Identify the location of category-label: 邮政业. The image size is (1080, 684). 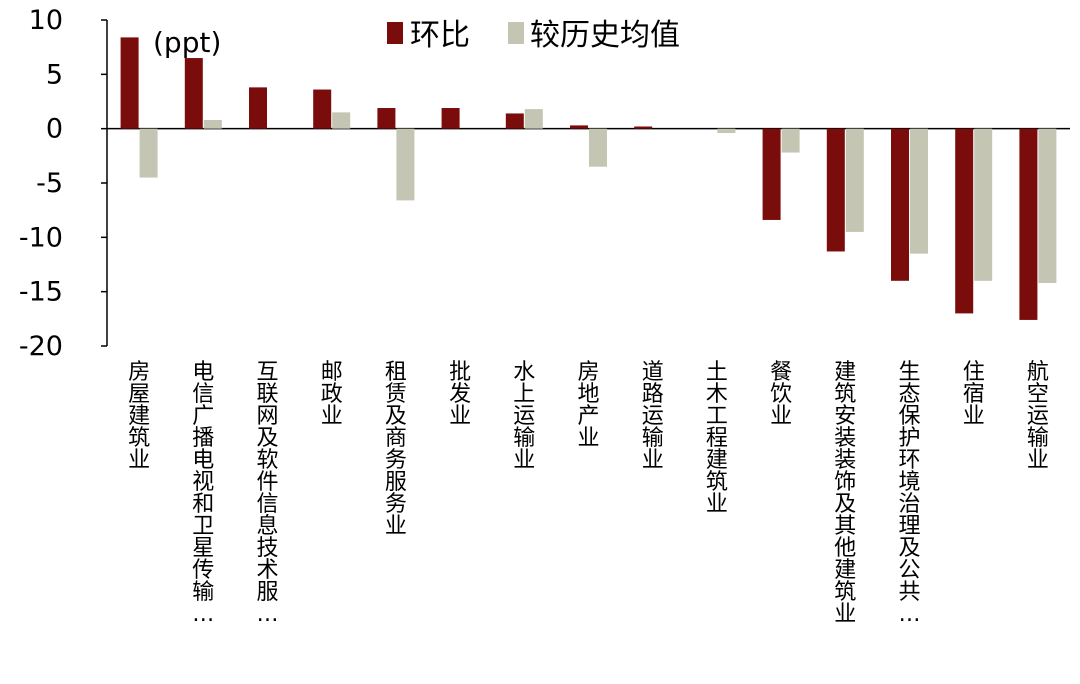
(332, 394).